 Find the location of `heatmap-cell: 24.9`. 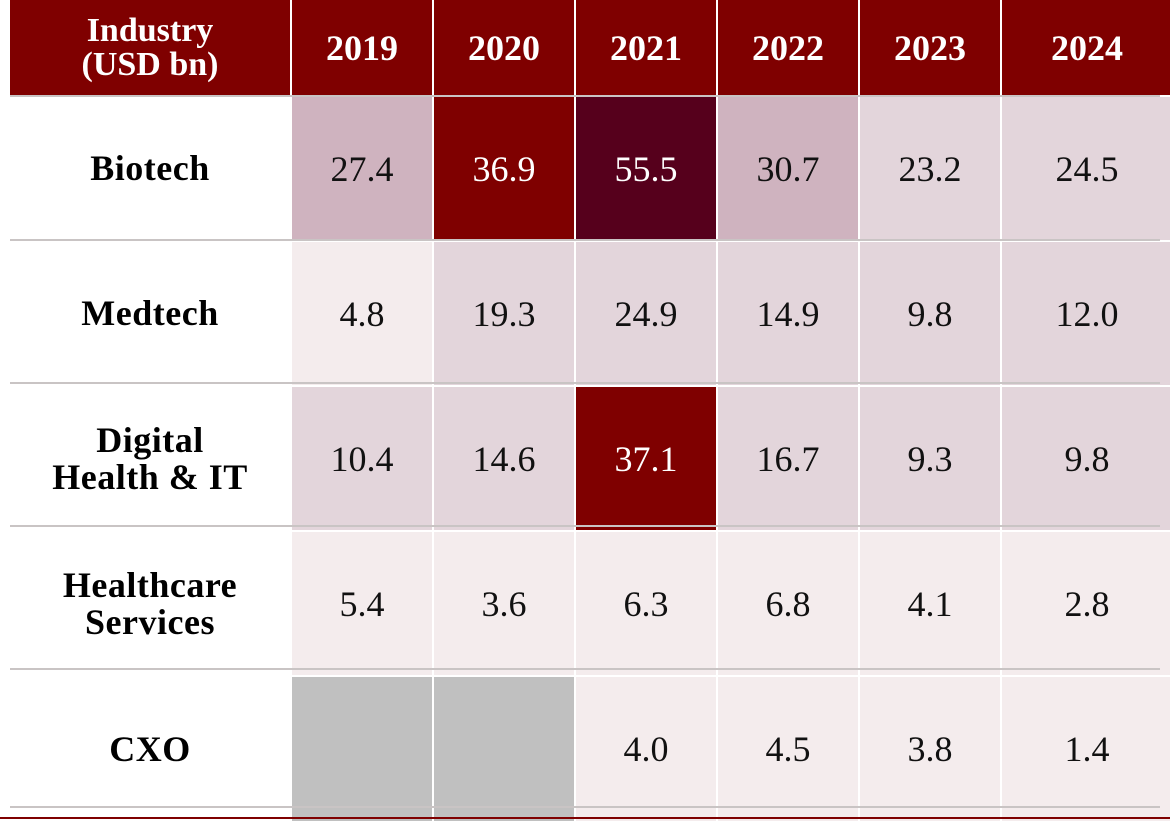

heatmap-cell: 24.9 is located at coordinates (646, 313).